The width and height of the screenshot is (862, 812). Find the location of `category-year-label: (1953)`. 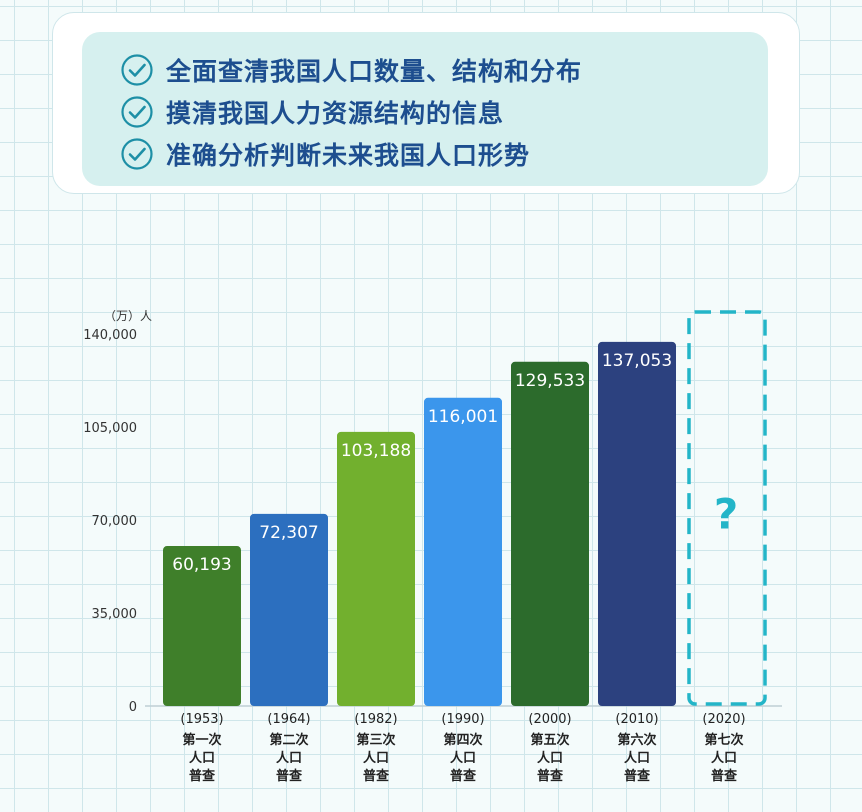

category-year-label: (1953) is located at coordinates (201, 719).